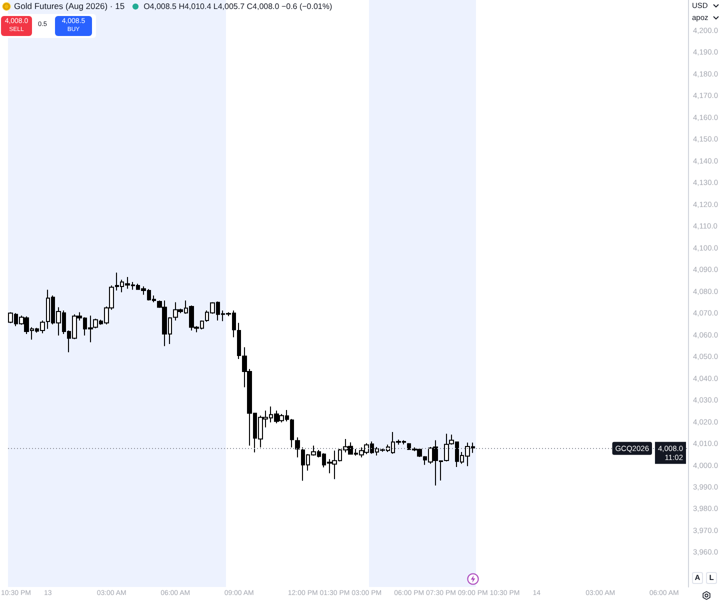 This screenshot has height=601, width=720. What do you see at coordinates (238, 6) in the screenshot?
I see `chart-subtitle: O4,008.5 H4,010.4 L4,005.7 C4,008.0 −0.6 (−0.01%)` at bounding box center [238, 6].